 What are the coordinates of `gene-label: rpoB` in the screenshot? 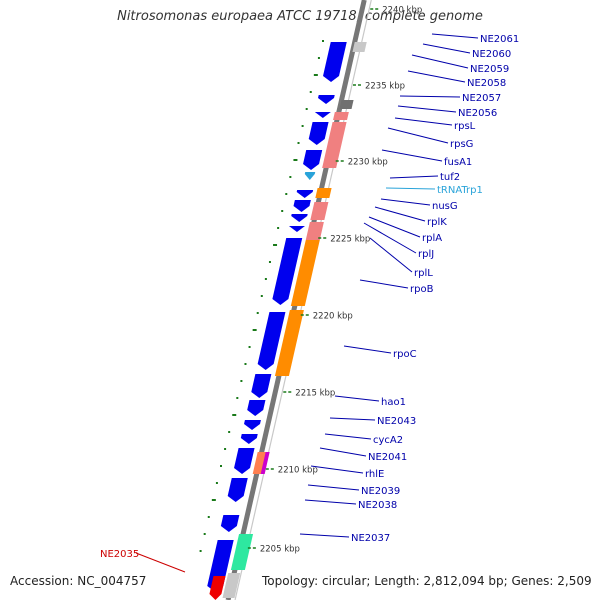 It's located at (422, 289).